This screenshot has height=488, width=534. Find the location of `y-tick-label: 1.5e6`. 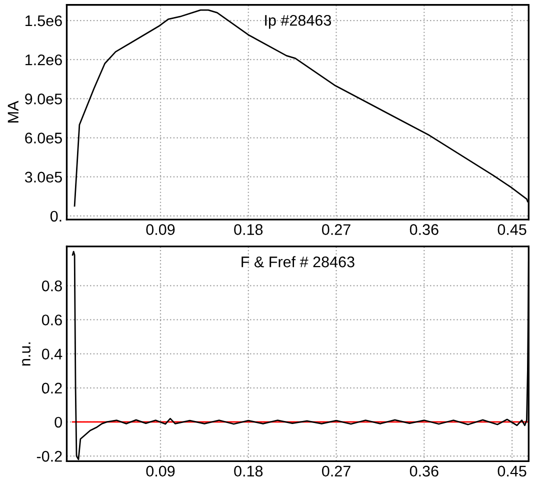

y-tick-label: 1.5e6 is located at coordinates (44, 20).